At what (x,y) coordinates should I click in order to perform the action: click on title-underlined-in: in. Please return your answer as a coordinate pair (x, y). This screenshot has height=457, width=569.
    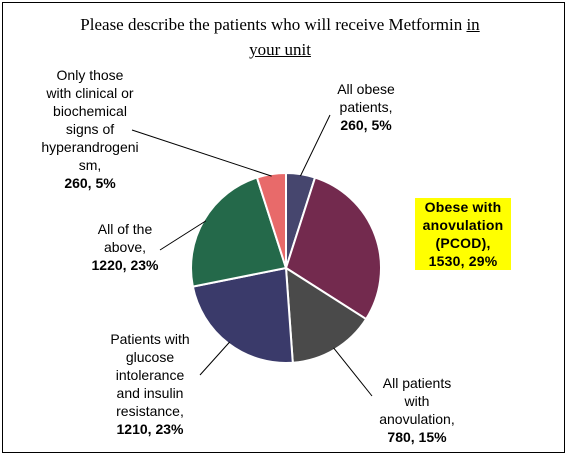
    Looking at the image, I should click on (473, 24).